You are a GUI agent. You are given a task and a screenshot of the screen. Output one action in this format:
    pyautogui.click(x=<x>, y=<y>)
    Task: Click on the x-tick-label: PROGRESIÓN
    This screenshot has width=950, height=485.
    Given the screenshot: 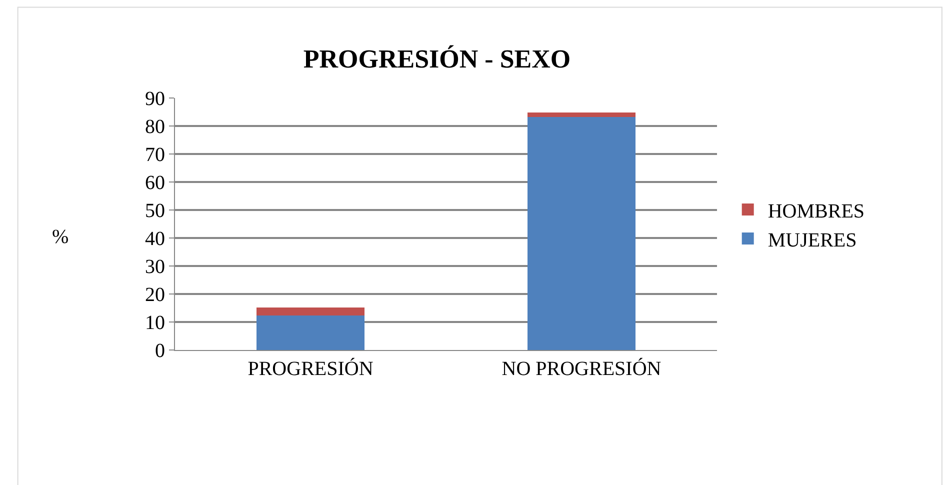 What is the action you would take?
    pyautogui.click(x=311, y=368)
    